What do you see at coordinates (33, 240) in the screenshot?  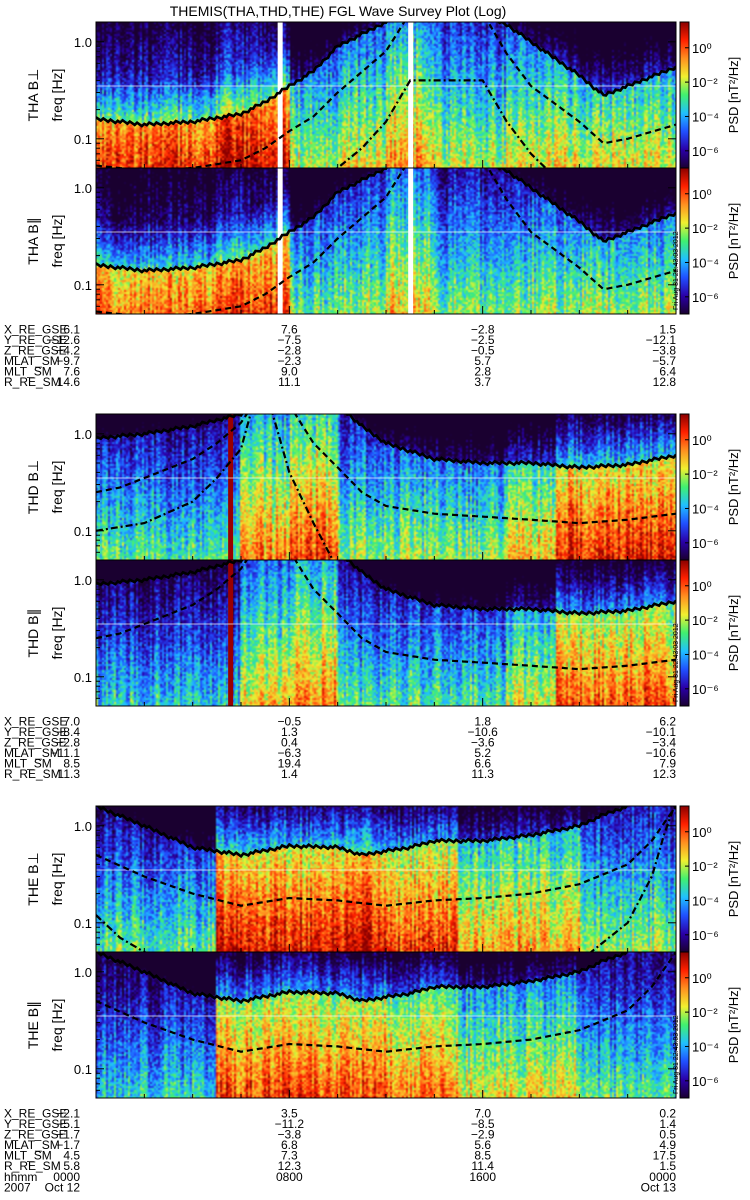 I see `panel-label: THA B∥` at bounding box center [33, 240].